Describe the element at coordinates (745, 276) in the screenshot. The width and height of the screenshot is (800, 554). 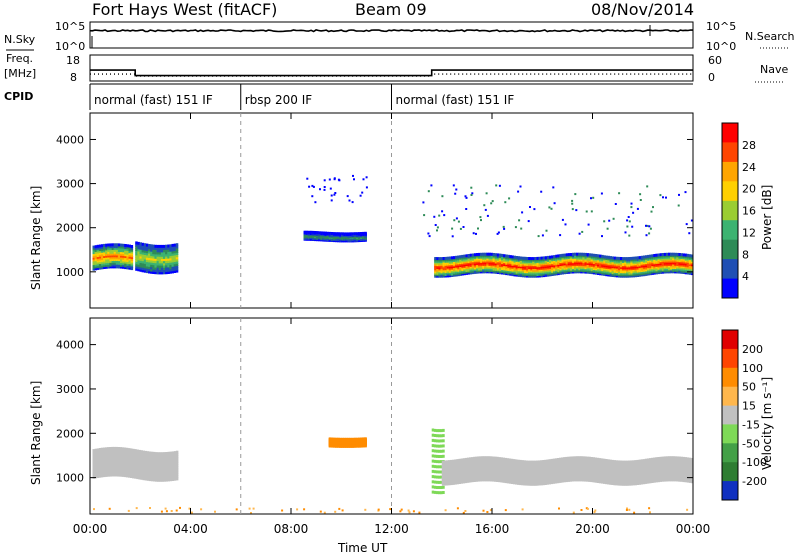
I see `colorbar-tick-label: 4` at that location.